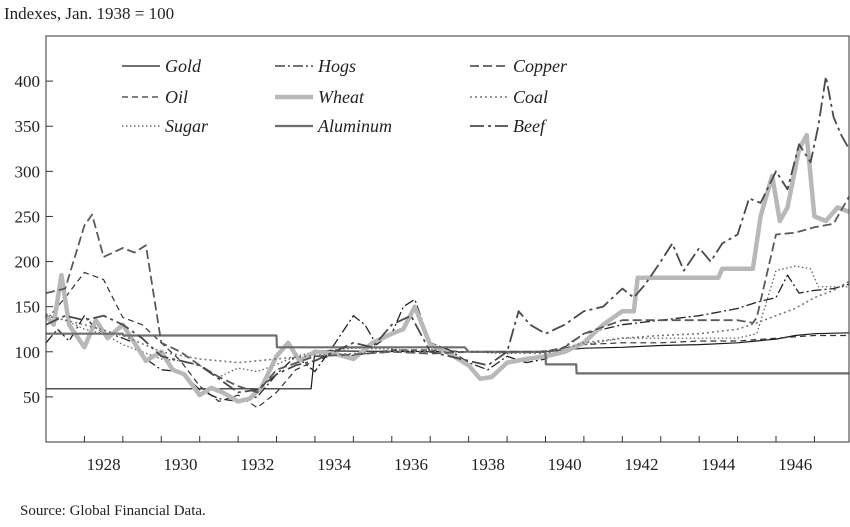 This screenshot has width=850, height=527. I want to click on legend-label-coal: Coal, so click(530, 97).